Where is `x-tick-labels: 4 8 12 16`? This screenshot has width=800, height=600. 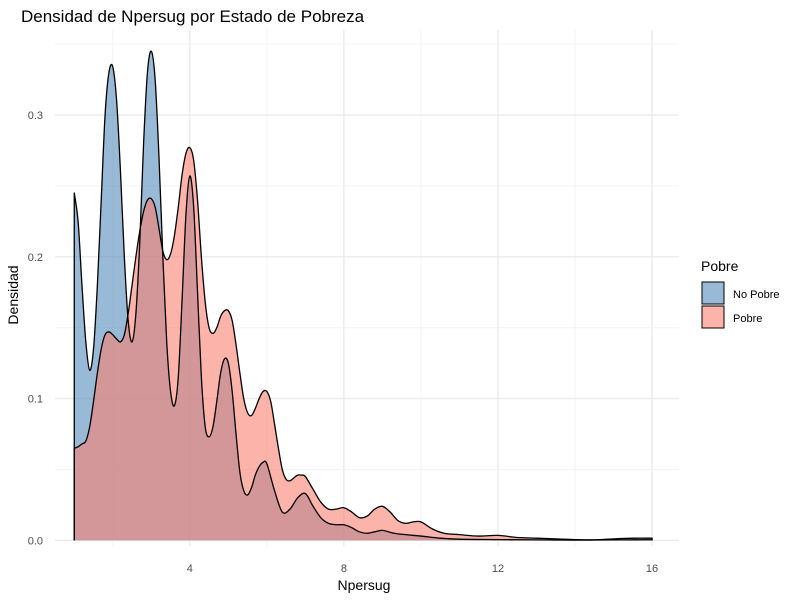
x-tick-labels: 4 8 12 16 is located at coordinates (422, 569).